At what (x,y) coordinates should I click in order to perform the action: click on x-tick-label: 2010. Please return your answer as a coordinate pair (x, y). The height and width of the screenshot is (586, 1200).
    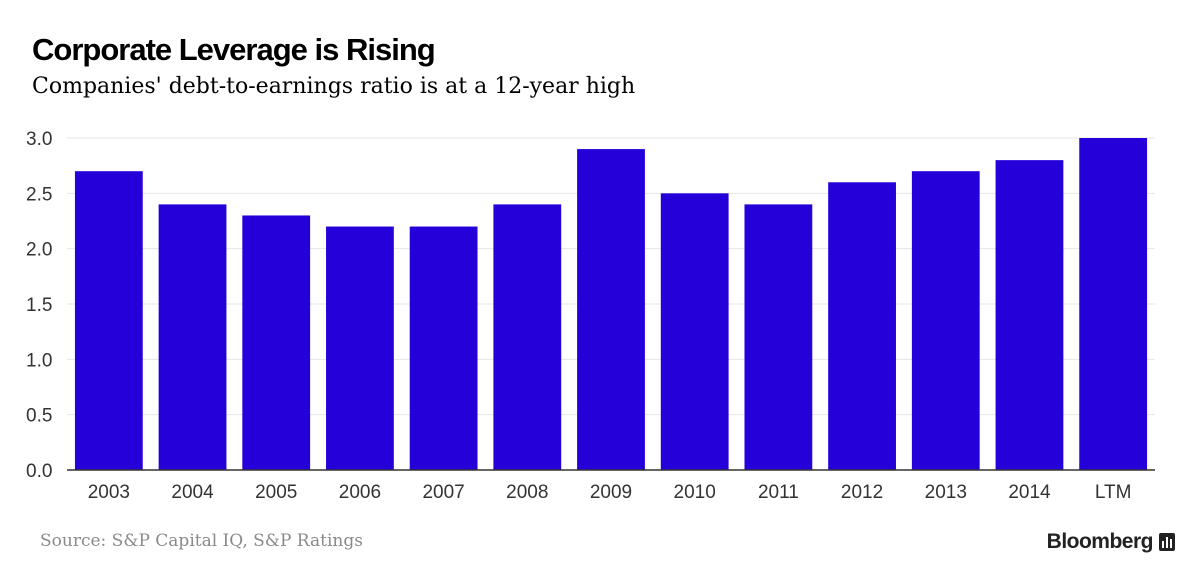
    Looking at the image, I should click on (695, 492).